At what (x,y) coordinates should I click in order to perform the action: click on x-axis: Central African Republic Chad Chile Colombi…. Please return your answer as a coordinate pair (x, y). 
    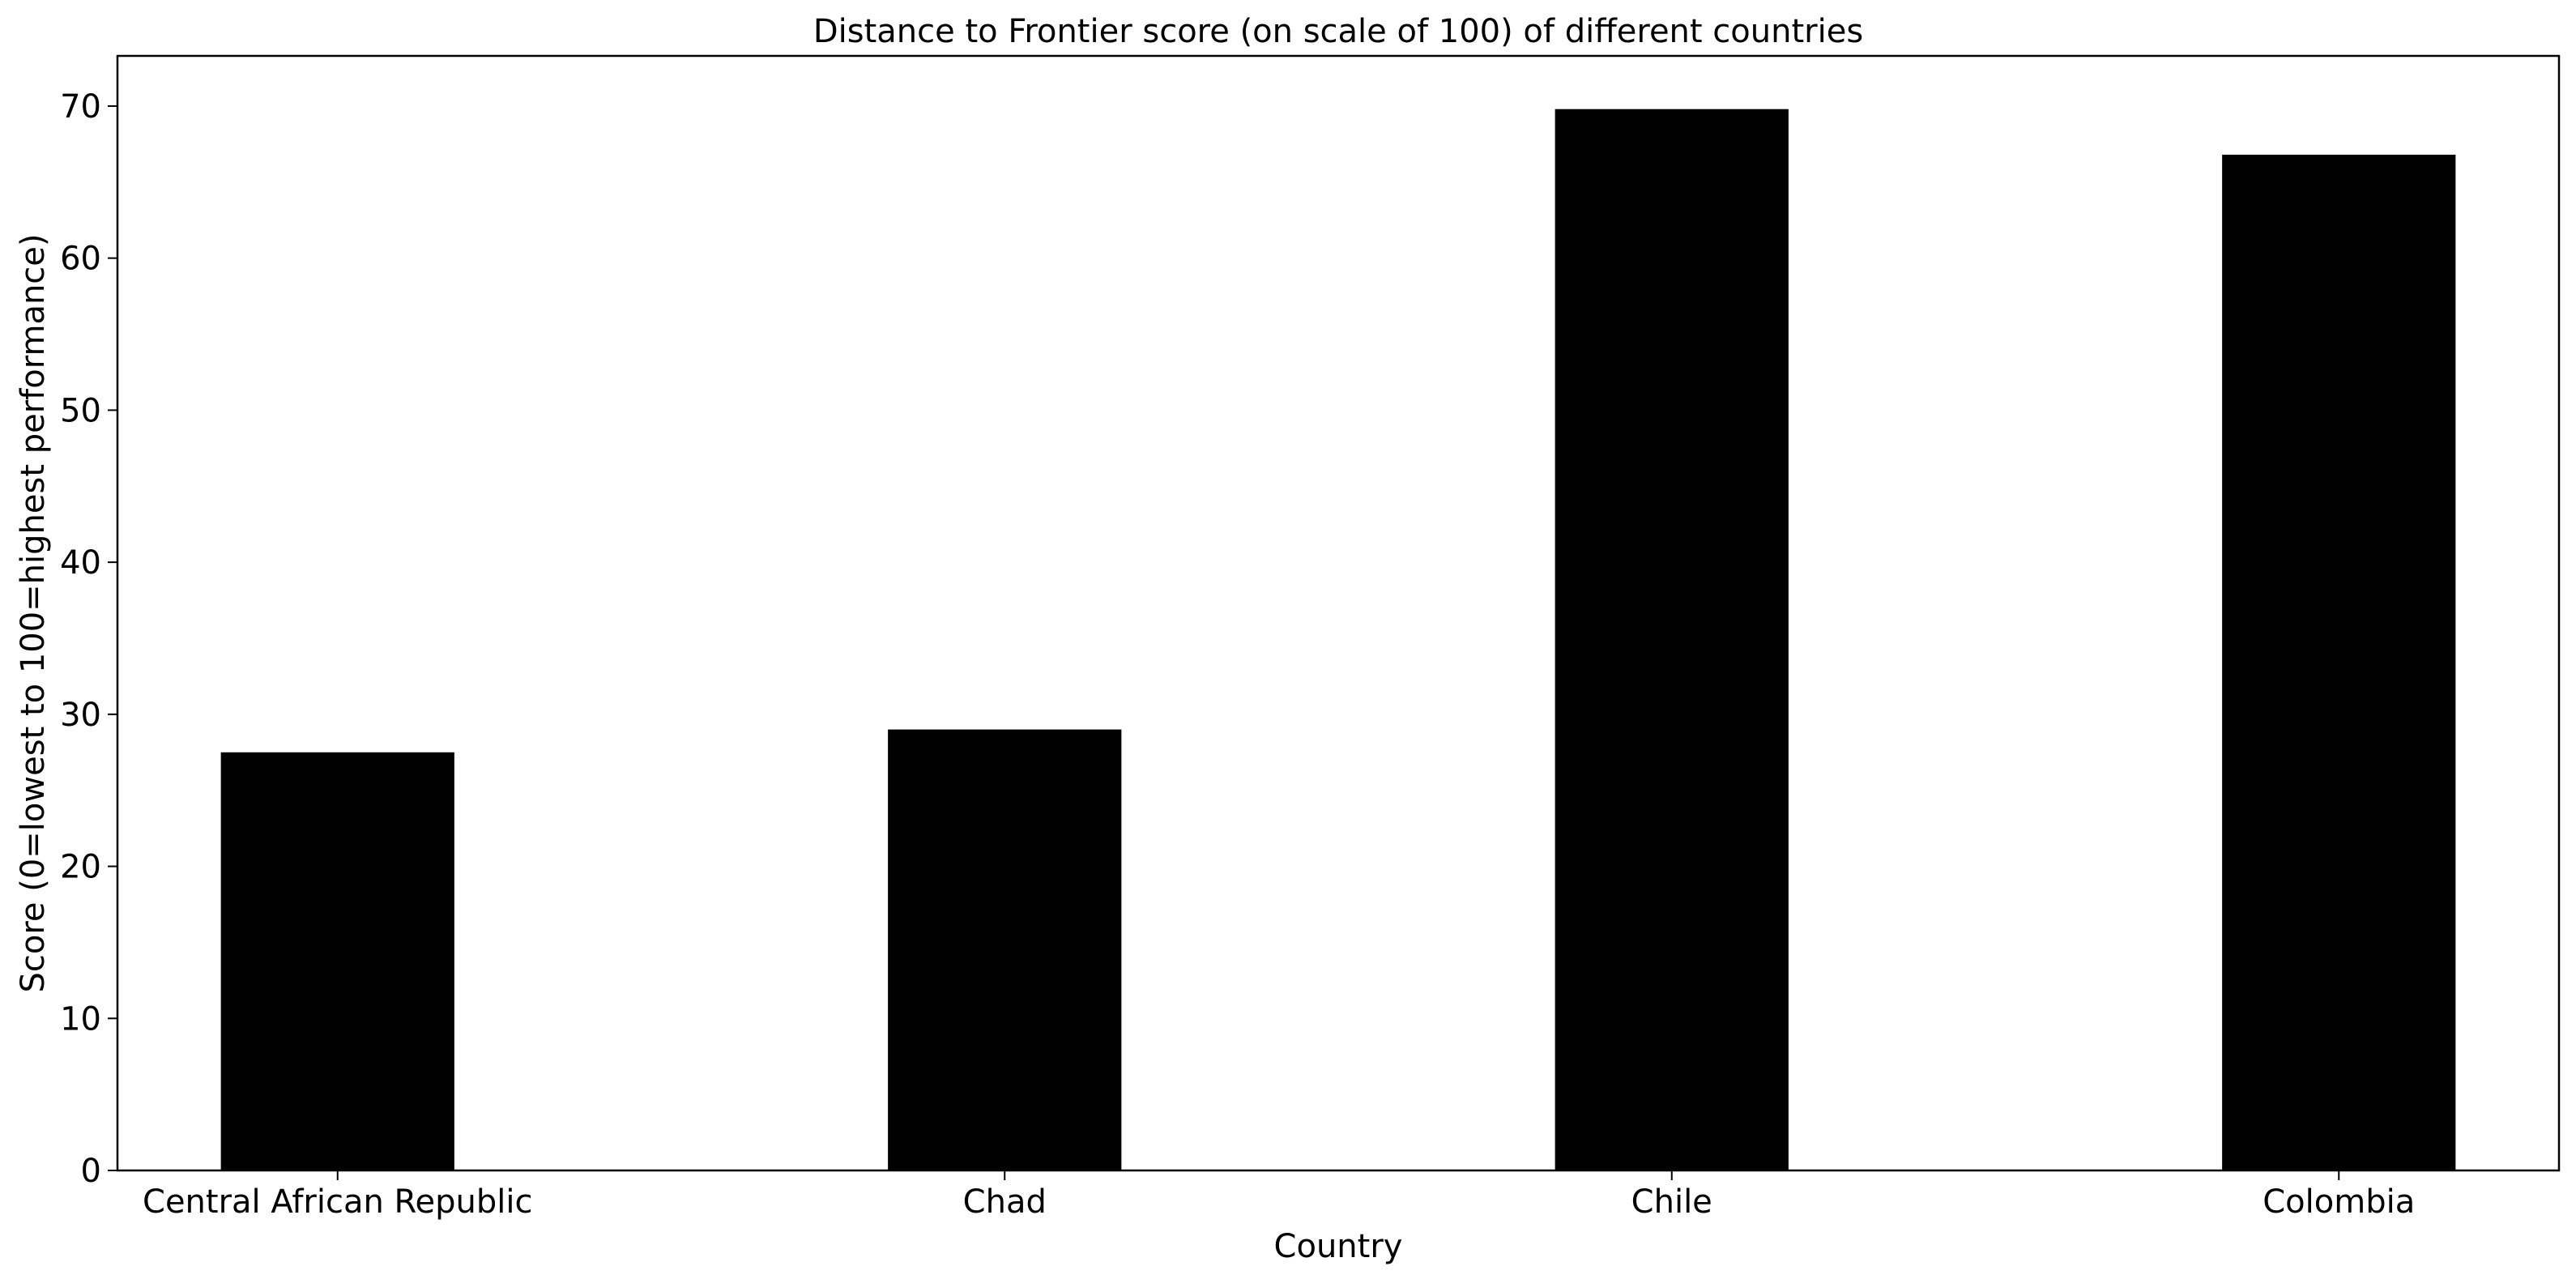
    Looking at the image, I should click on (1279, 1195).